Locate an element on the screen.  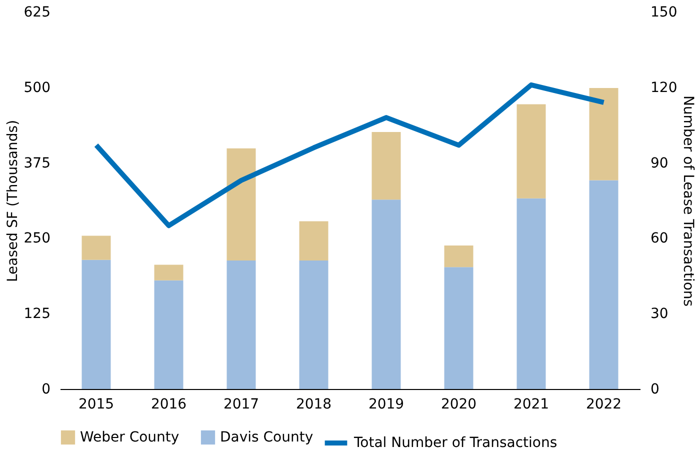
y-tick-label: 125 is located at coordinates (37, 314).